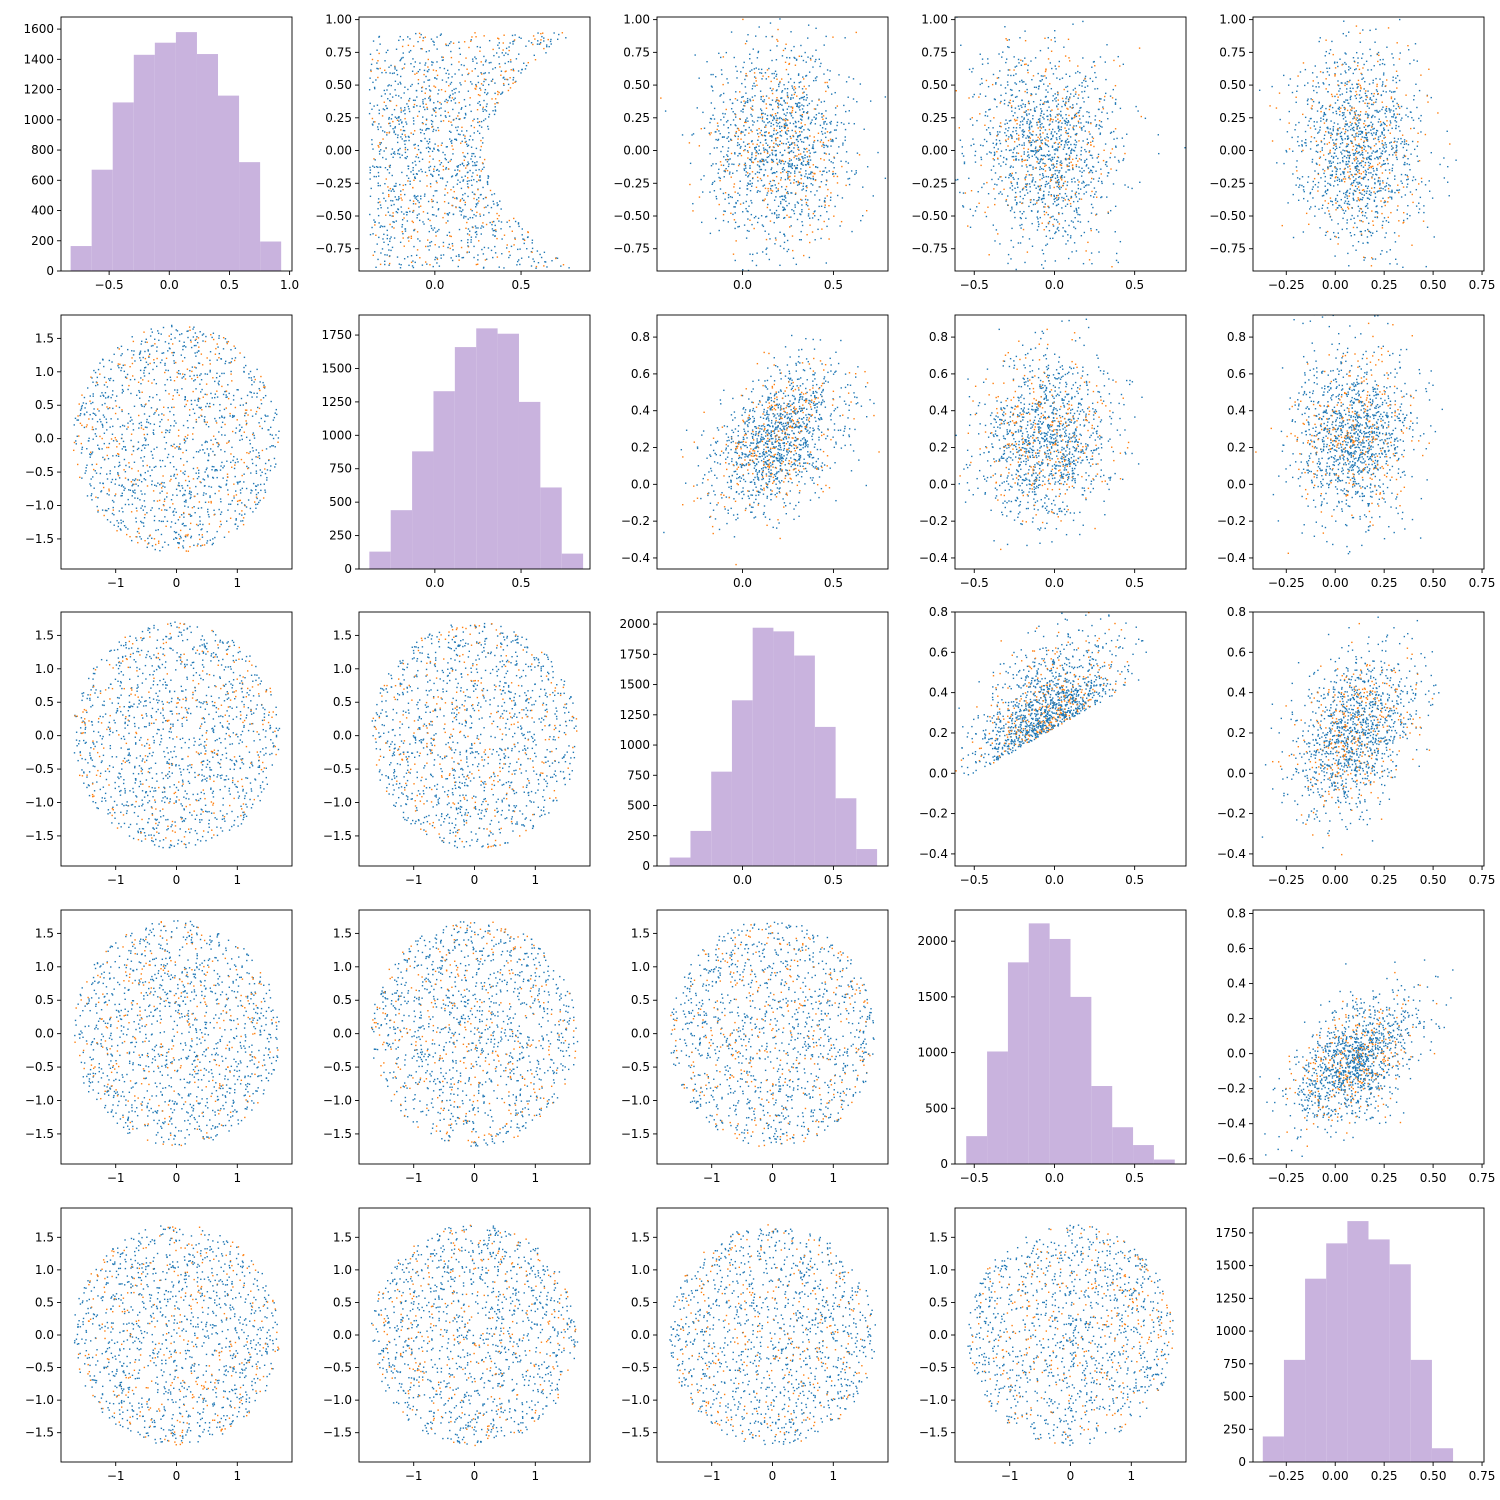 The width and height of the screenshot is (1500, 1500). Describe the element at coordinates (636, 118) in the screenshot. I see `y-tick-label: 0.25` at that location.